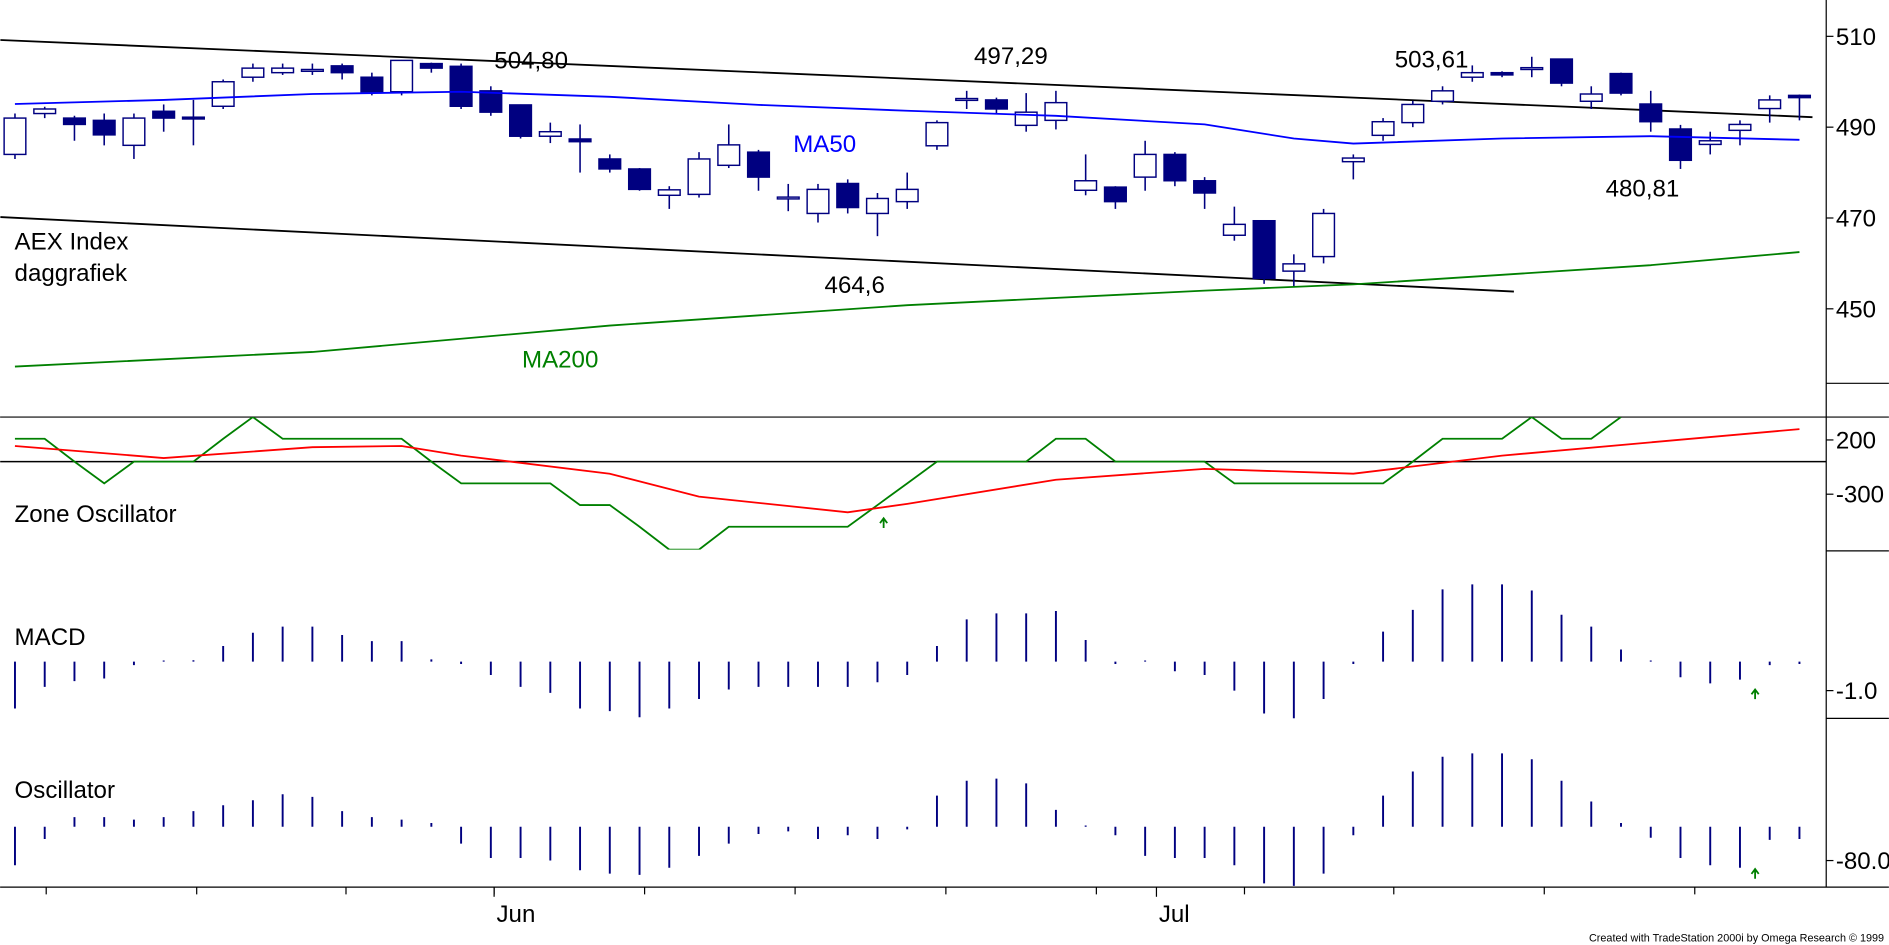  I want to click on y-tick-label: -80.0, so click(1862, 861).